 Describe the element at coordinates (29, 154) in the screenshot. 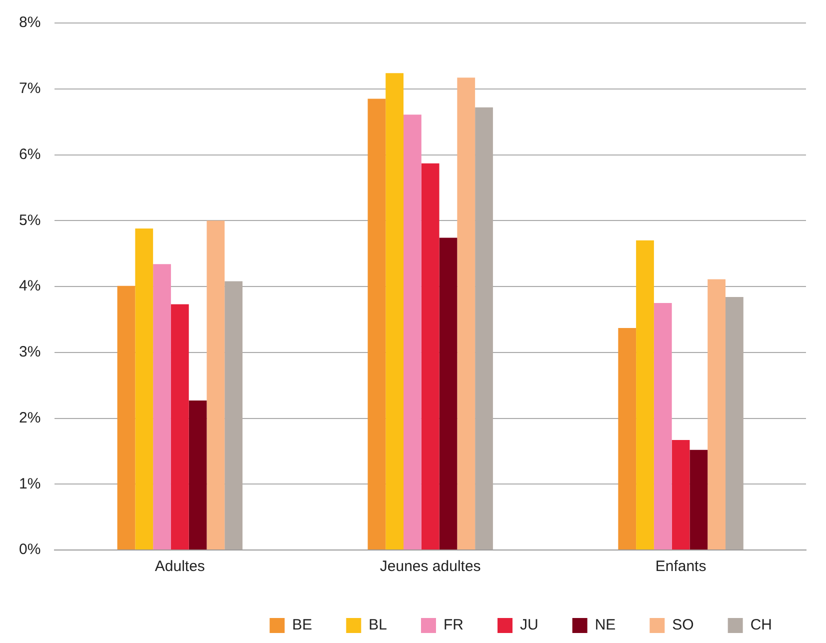

I see `y-tick-label: 6%` at that location.